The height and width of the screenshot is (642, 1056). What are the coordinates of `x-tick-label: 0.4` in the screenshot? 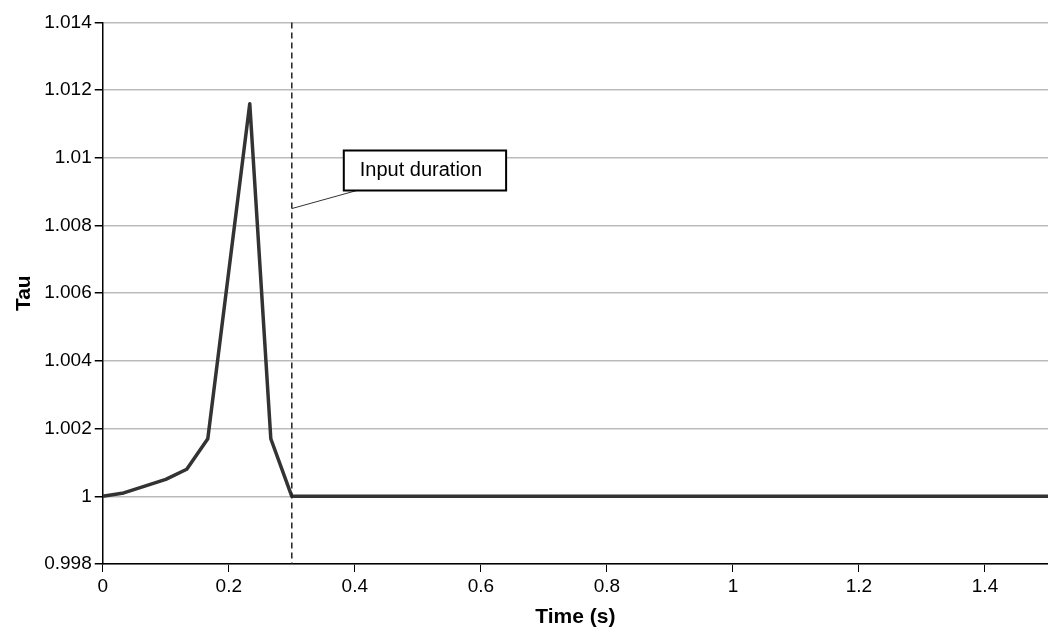 It's located at (355, 585).